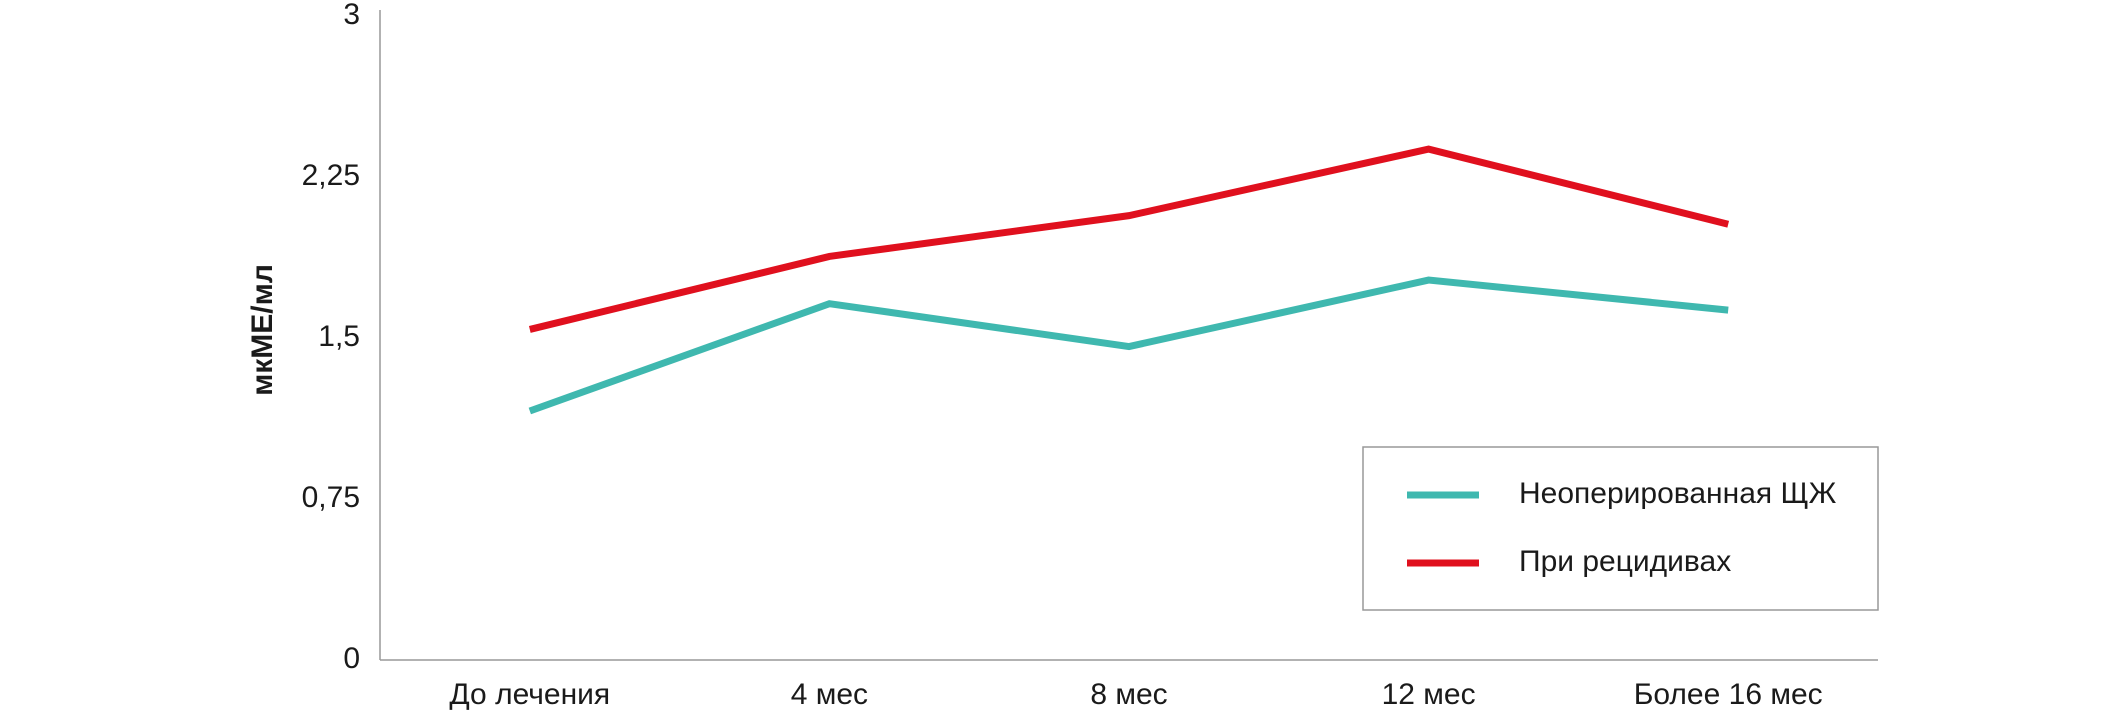 This screenshot has height=712, width=2126. Describe the element at coordinates (1728, 694) in the screenshot. I see `x-tick-label: Более 16 мес` at that location.